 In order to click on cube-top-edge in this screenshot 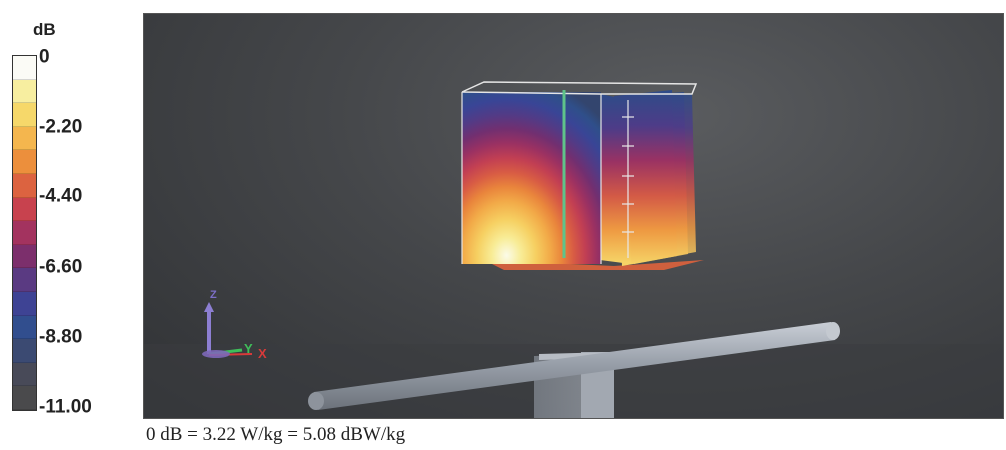, I will do `click(579, 88)`.